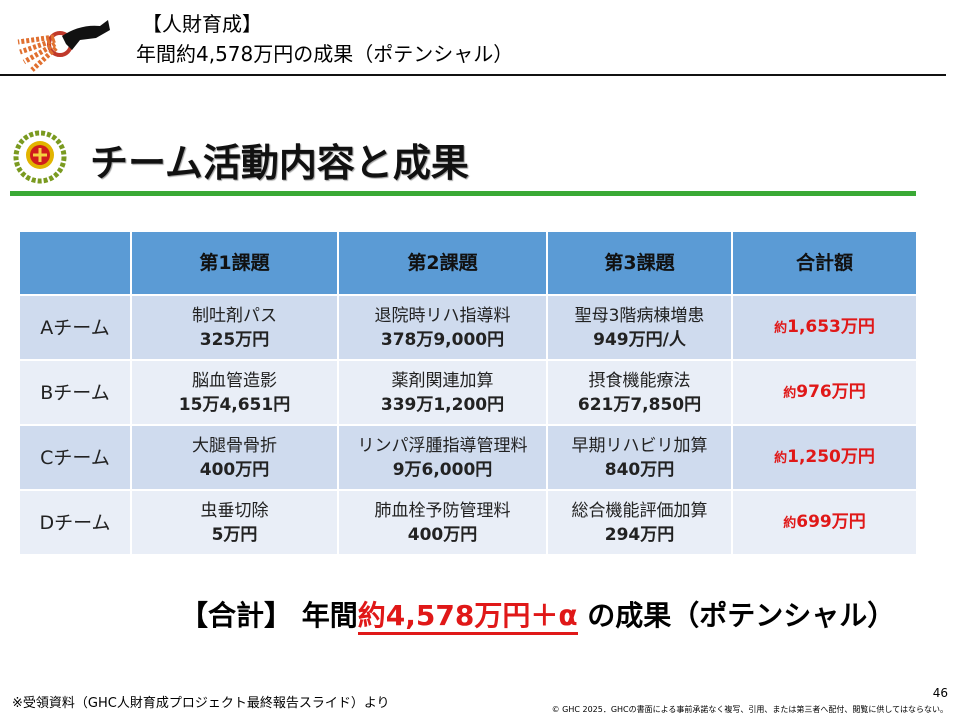 The image size is (960, 720). I want to click on header-cell: 合計額, so click(824, 263).